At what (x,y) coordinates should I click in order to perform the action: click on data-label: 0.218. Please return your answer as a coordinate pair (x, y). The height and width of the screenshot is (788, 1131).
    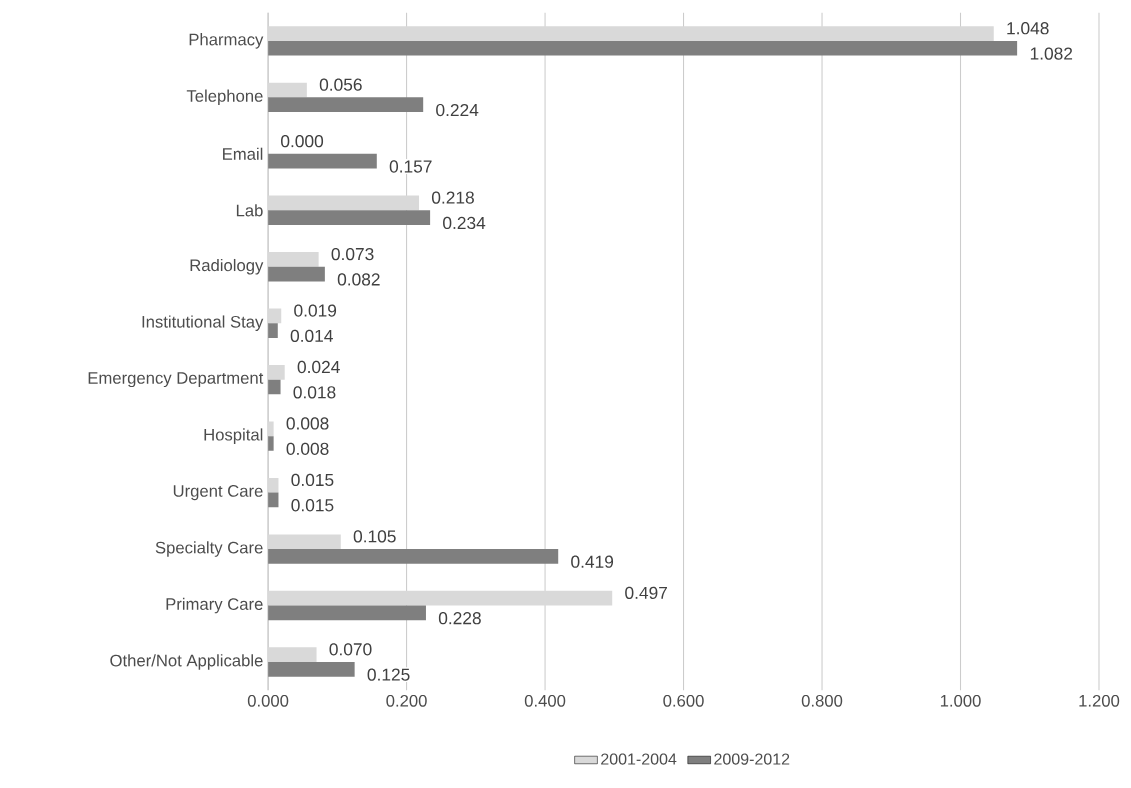
    Looking at the image, I should click on (452, 197).